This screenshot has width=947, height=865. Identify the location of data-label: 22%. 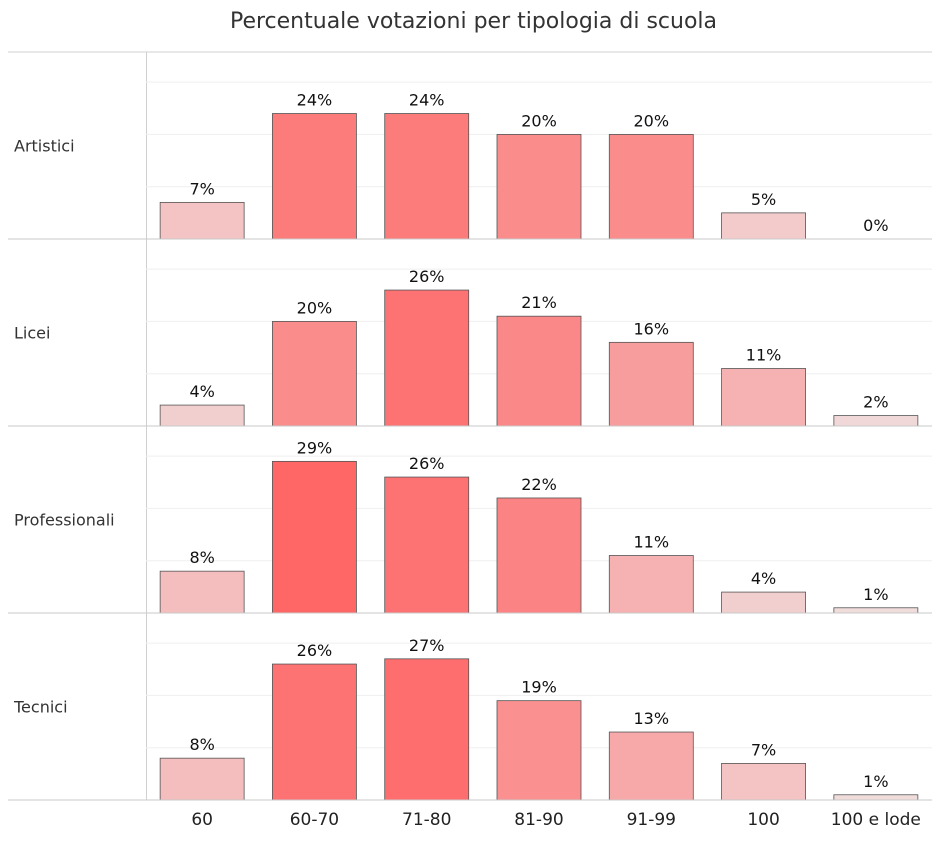
(539, 484).